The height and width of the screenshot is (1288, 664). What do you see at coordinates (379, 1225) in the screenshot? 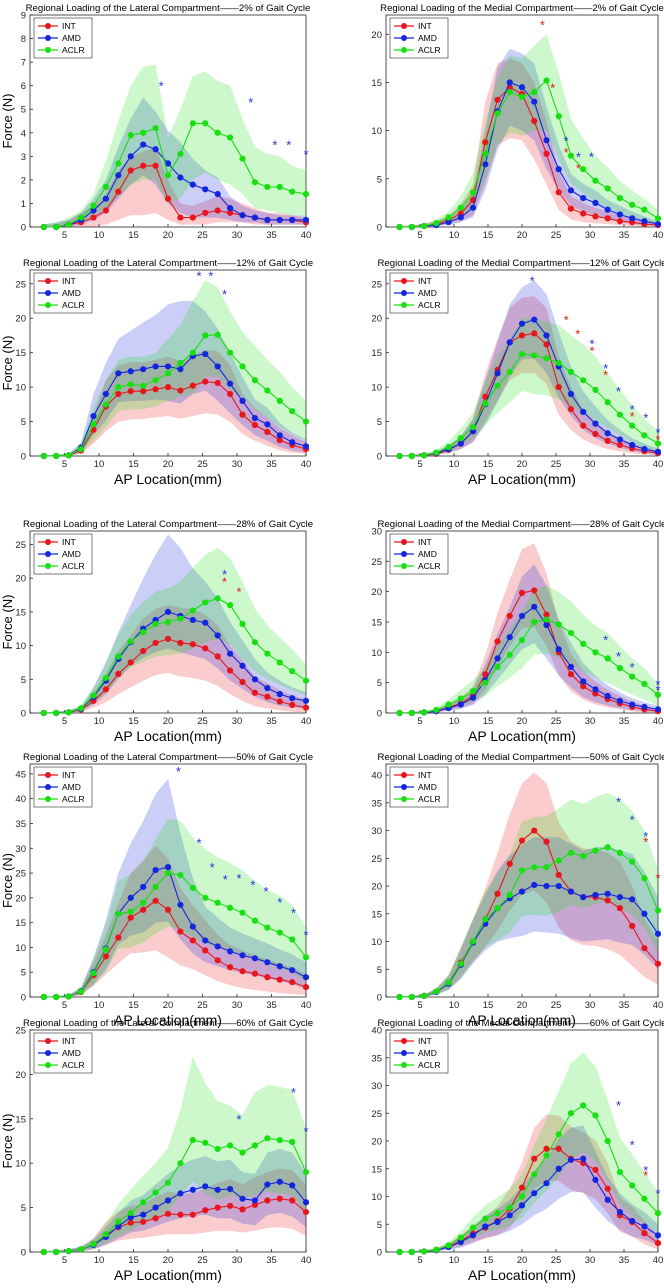
I see `y-tick-label: 5` at bounding box center [379, 1225].